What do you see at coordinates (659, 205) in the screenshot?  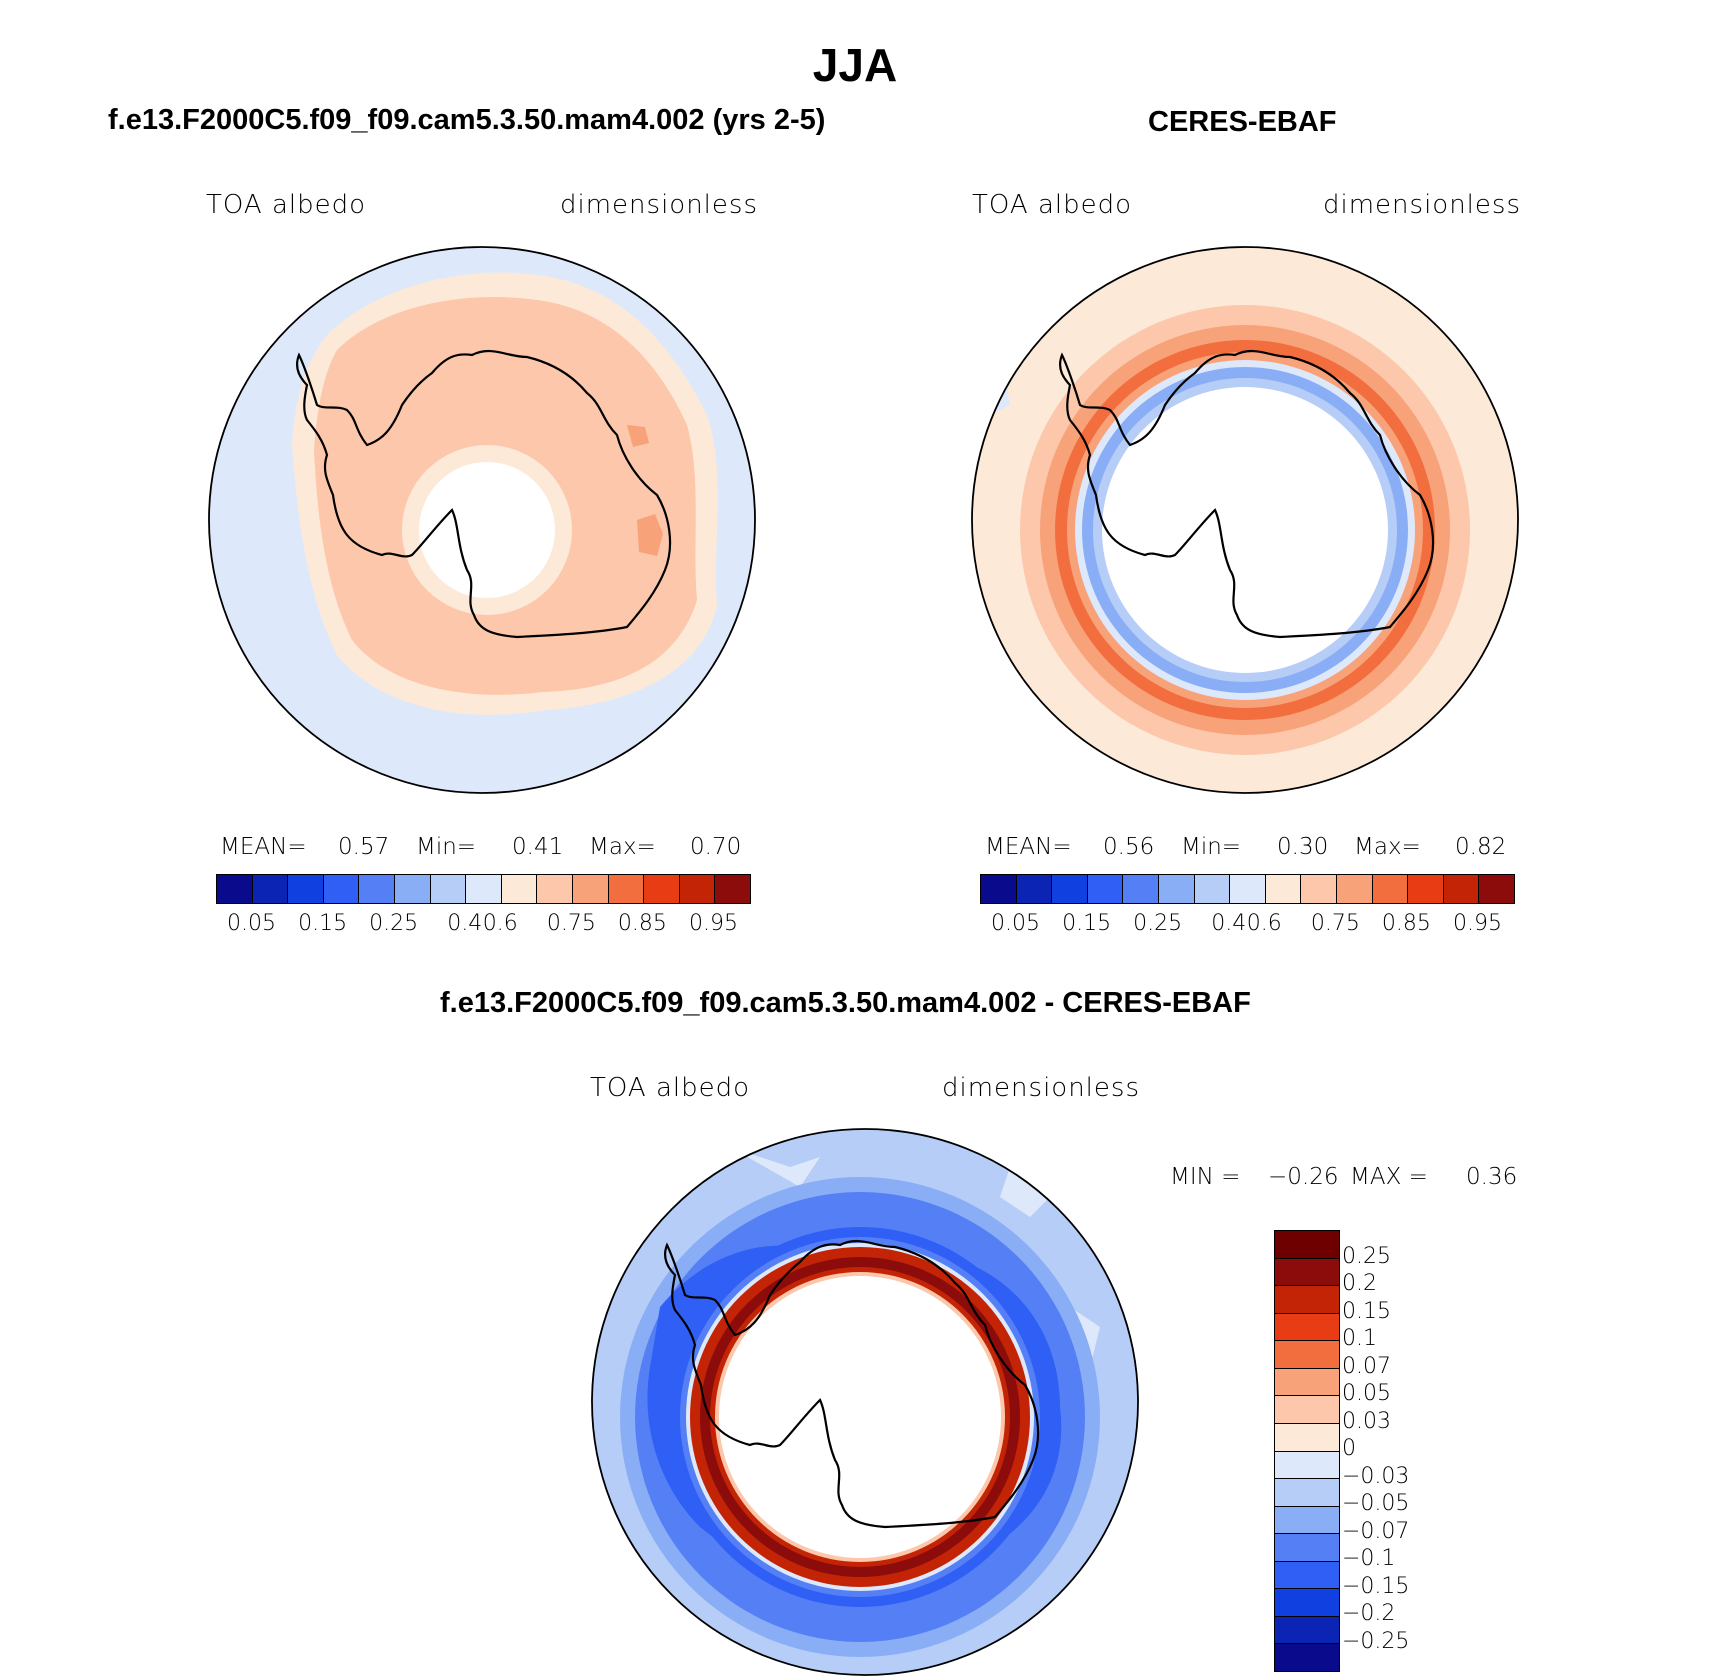 I see `panel1-units: dimensionless` at bounding box center [659, 205].